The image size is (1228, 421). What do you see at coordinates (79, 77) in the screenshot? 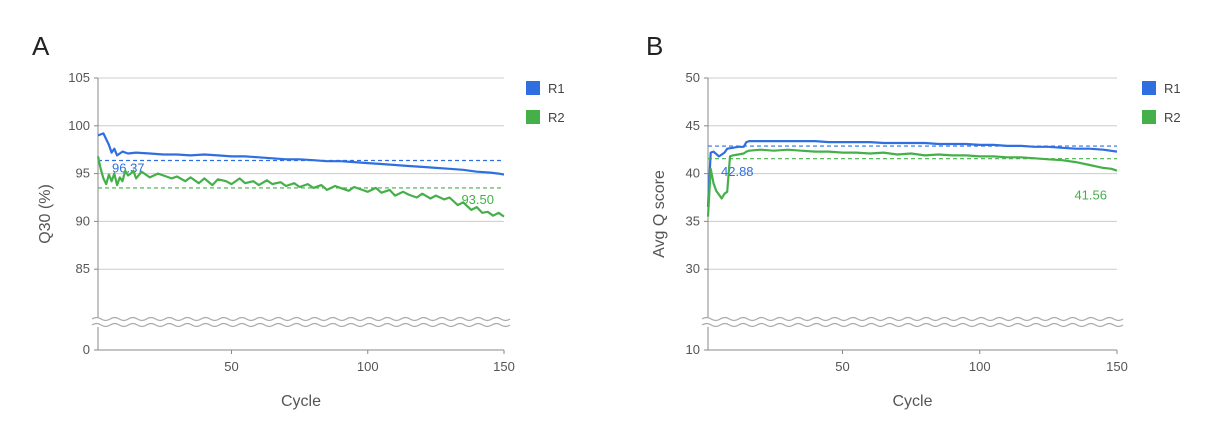
I see `y-tick-label: 105` at bounding box center [79, 77].